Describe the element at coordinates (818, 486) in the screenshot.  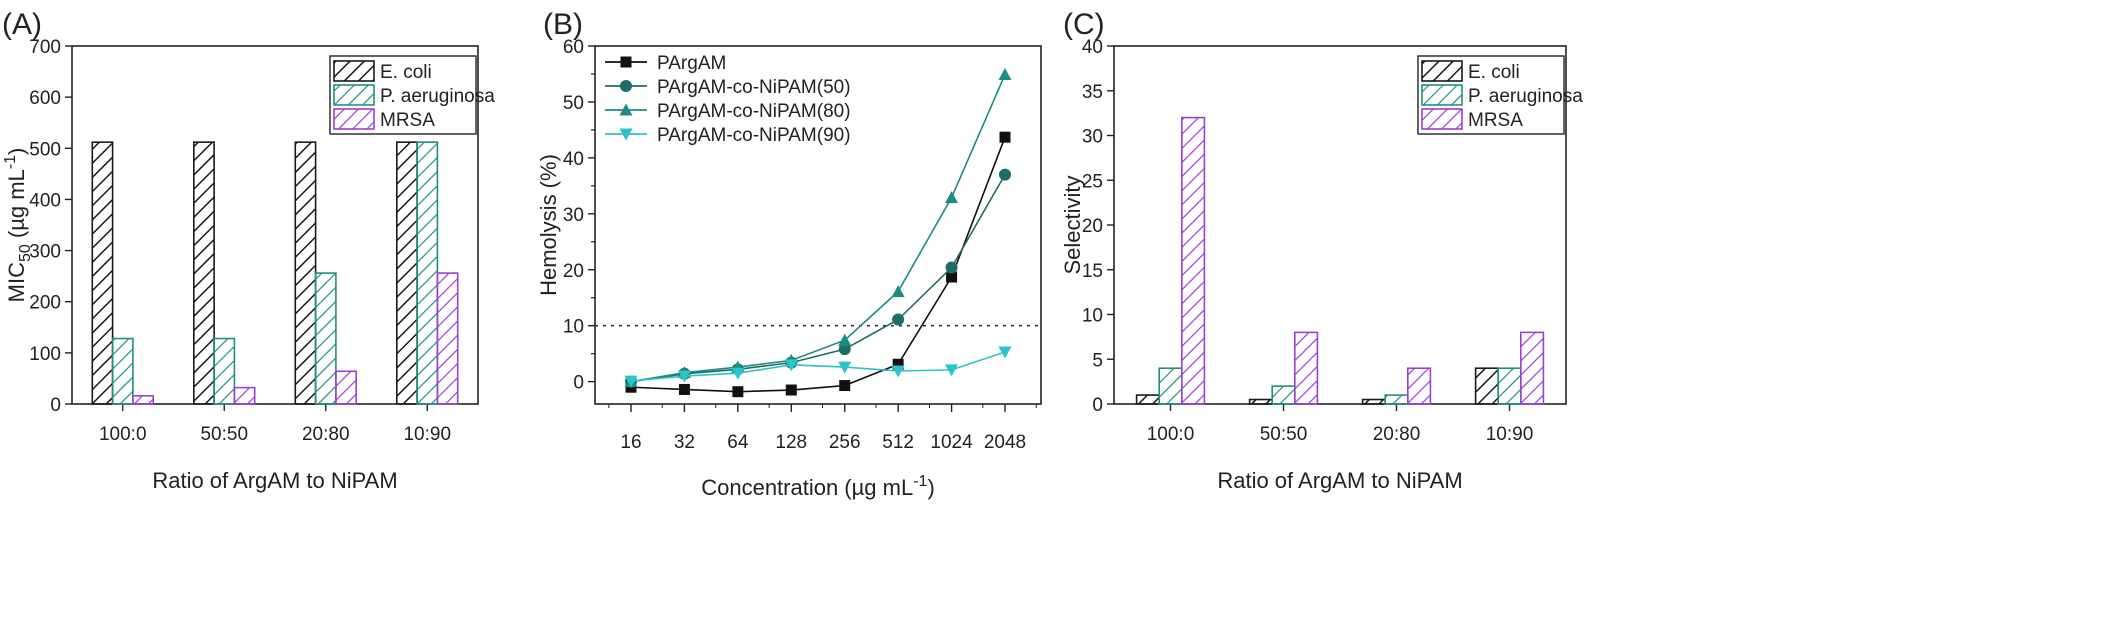
I see `panel-b-x-axis-title: Concentration (µg mL-1)` at that location.